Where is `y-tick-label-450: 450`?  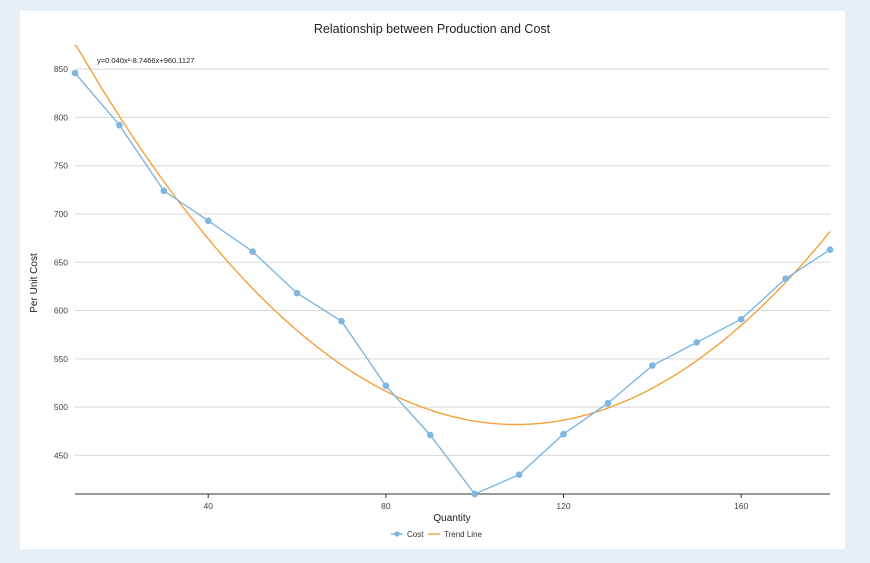 y-tick-label-450: 450 is located at coordinates (61, 455).